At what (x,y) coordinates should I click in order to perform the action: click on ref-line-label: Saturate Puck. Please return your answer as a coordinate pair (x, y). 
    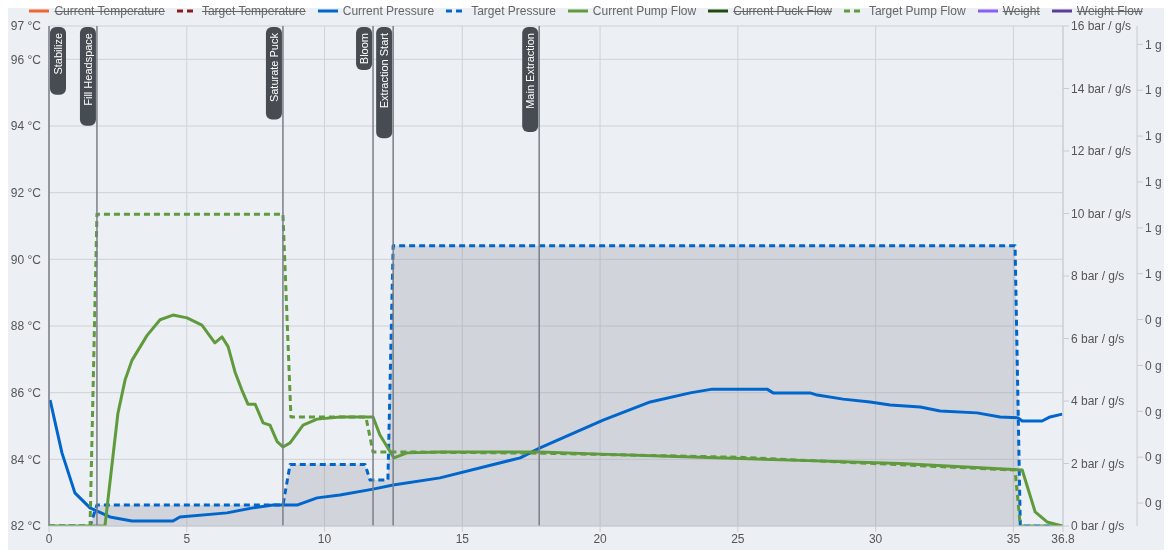
    Looking at the image, I should click on (273, 67).